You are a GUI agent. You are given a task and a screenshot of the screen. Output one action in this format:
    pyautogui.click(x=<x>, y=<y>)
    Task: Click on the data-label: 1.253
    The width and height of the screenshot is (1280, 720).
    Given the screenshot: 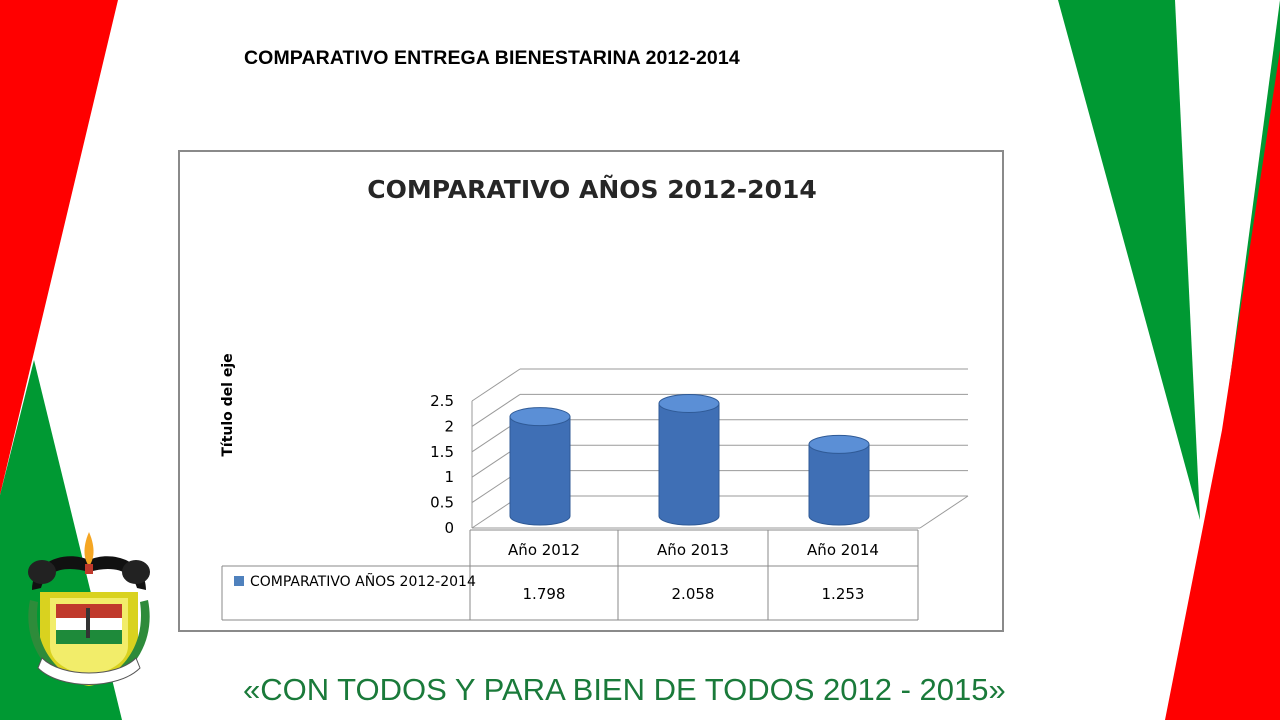 What is the action you would take?
    pyautogui.click(x=843, y=594)
    